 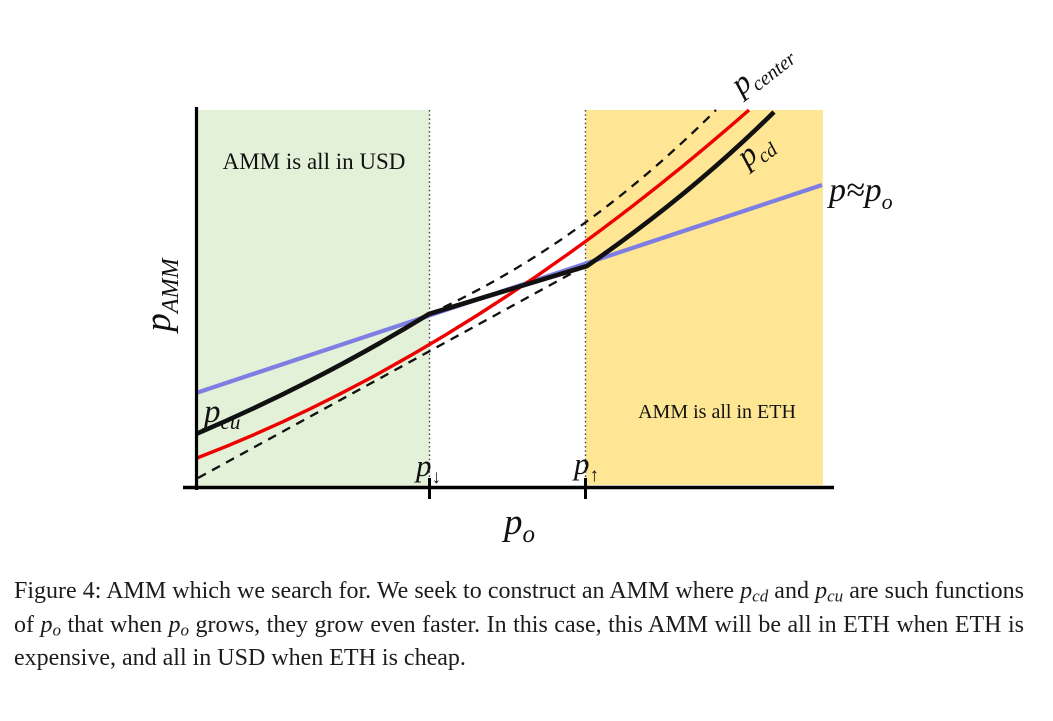 What do you see at coordinates (174, 624) in the screenshot?
I see `caption-math-po2: p` at bounding box center [174, 624].